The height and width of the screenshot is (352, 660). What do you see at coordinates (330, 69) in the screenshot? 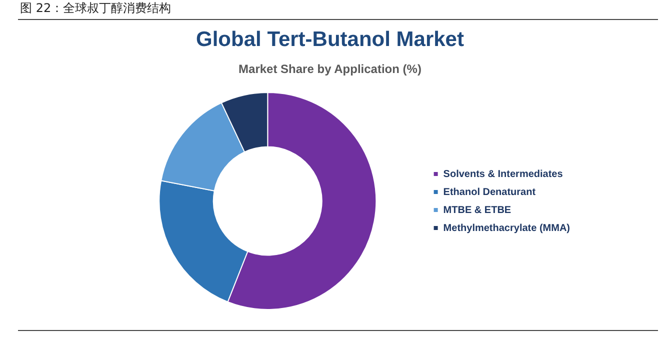
I see `chart-subtitle: Market Share by Application (%)` at bounding box center [330, 69].